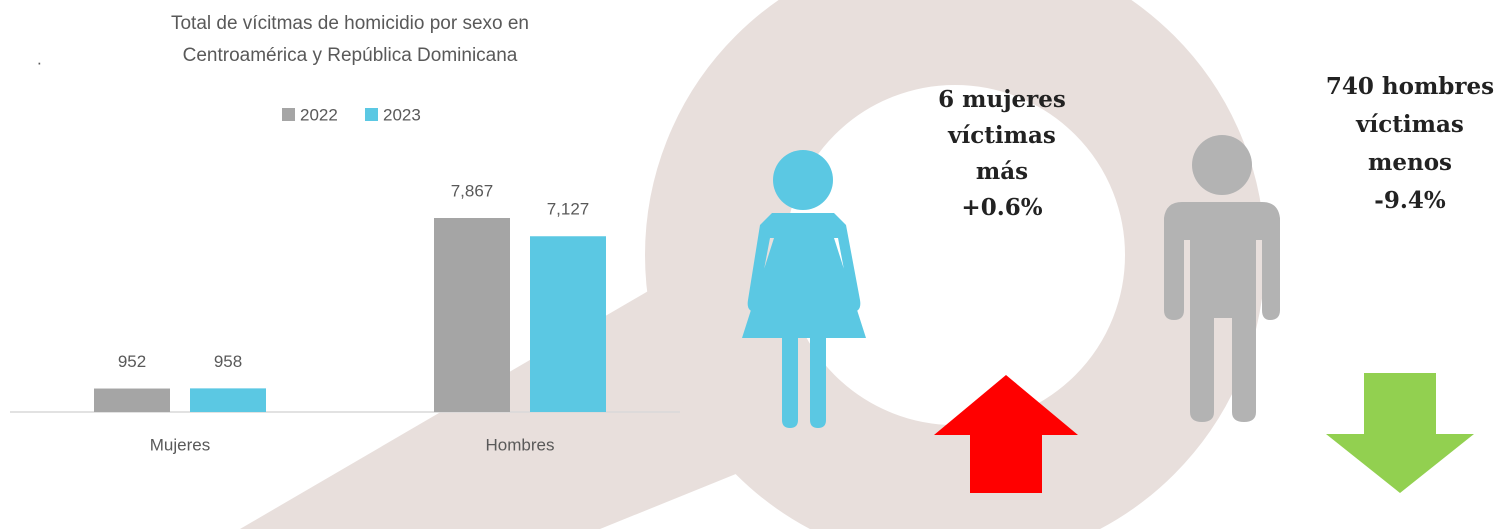 The height and width of the screenshot is (529, 1506). I want to click on man-icon, so click(1222, 278).